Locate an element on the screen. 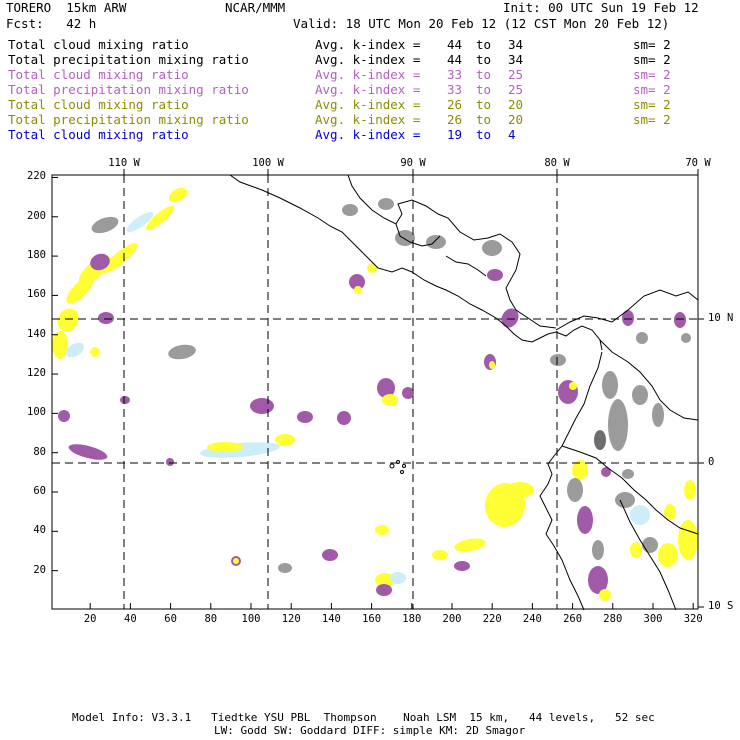 The image size is (740, 740). legend-kindex-low: 44 is located at coordinates (455, 44).